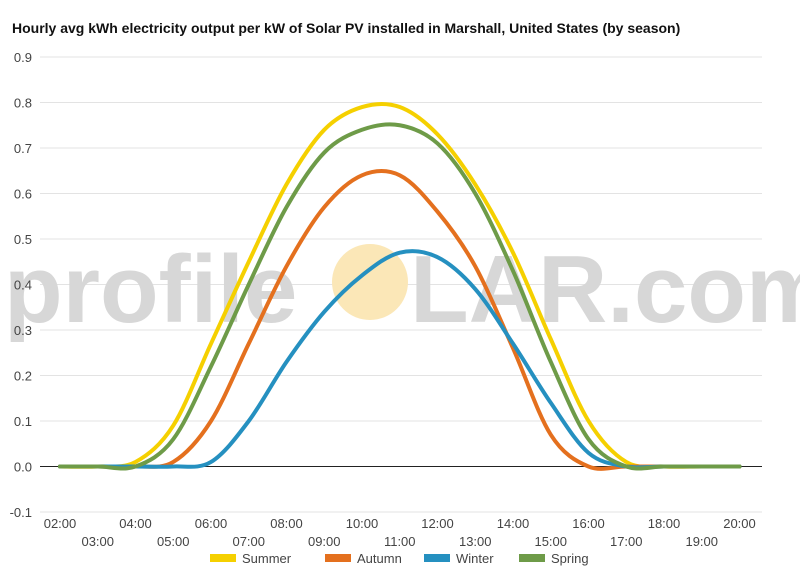 The width and height of the screenshot is (800, 570). I want to click on x-tick-label: 12:00, so click(437, 523).